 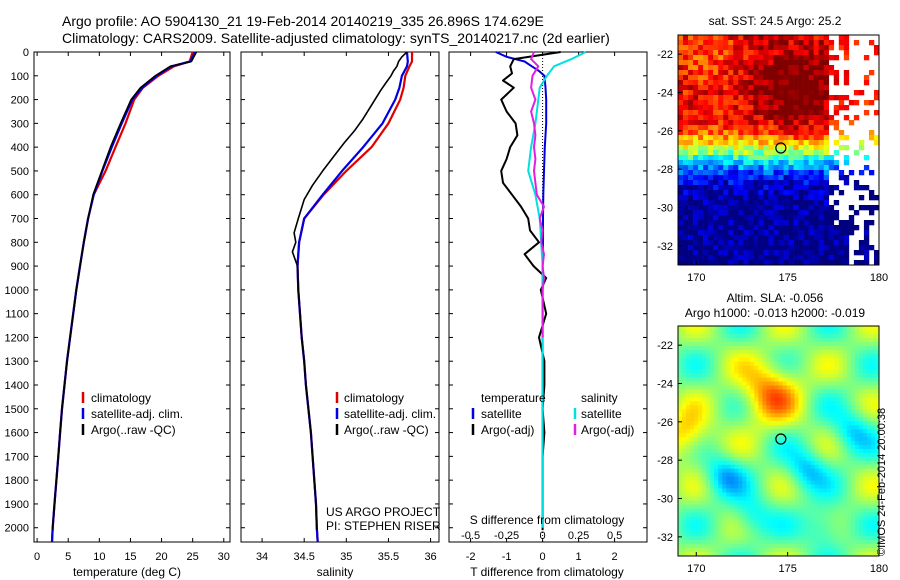 What do you see at coordinates (99, 557) in the screenshot?
I see `x-tick-label: 10` at bounding box center [99, 557].